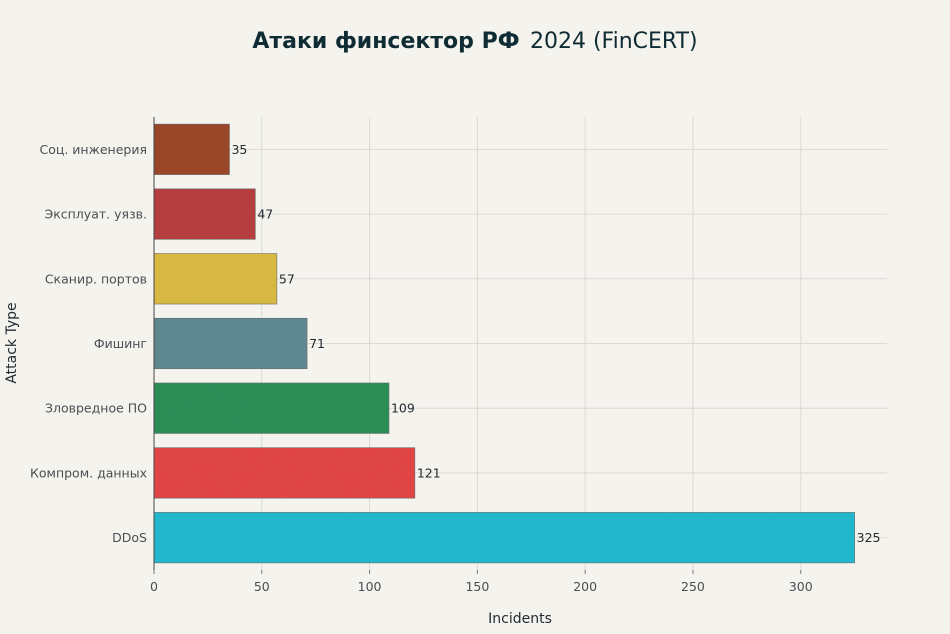  What do you see at coordinates (385, 41) in the screenshot?
I see `chart-title-main: Атаки финсектор РФ` at bounding box center [385, 41].